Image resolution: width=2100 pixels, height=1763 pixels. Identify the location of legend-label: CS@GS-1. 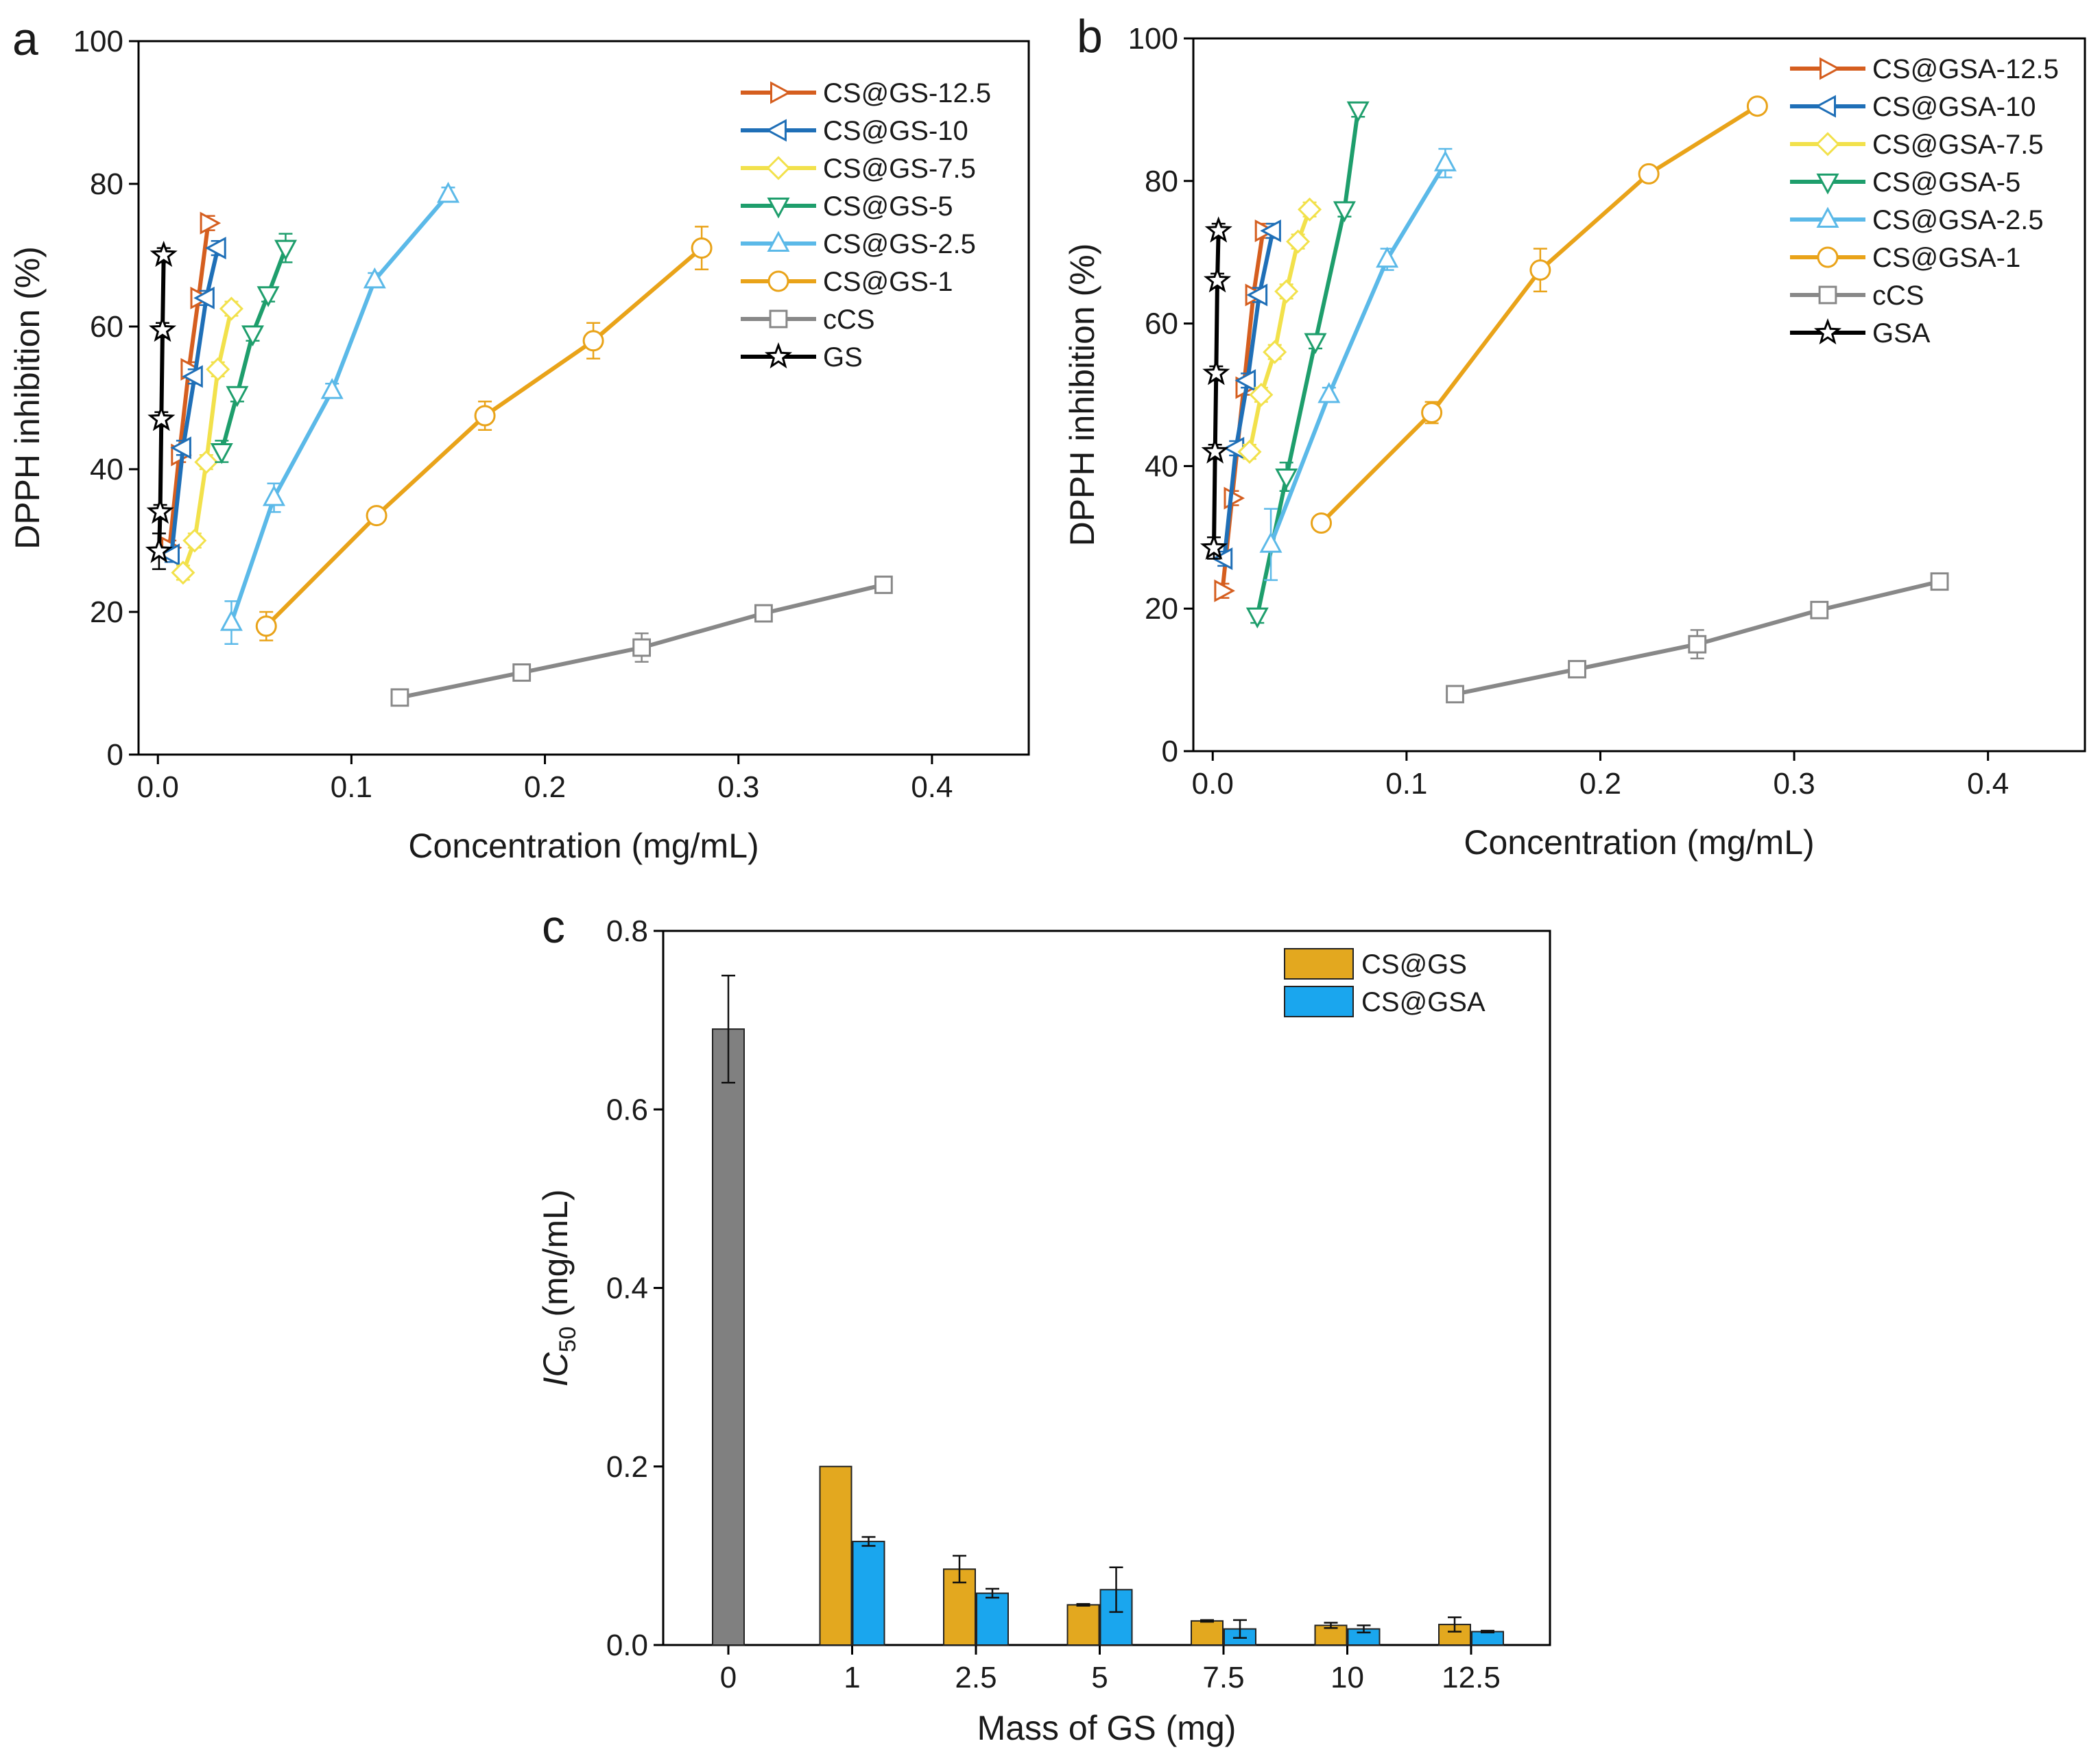
(888, 282).